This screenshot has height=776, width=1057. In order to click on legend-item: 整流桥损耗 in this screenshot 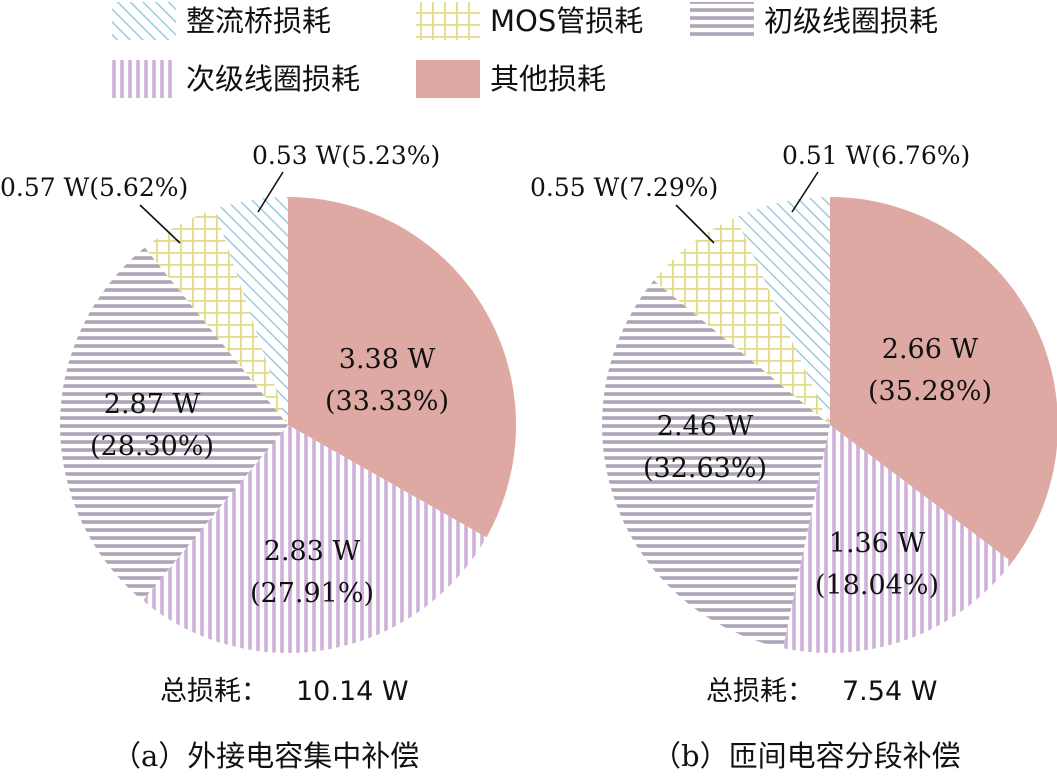, I will do `click(221, 21)`.